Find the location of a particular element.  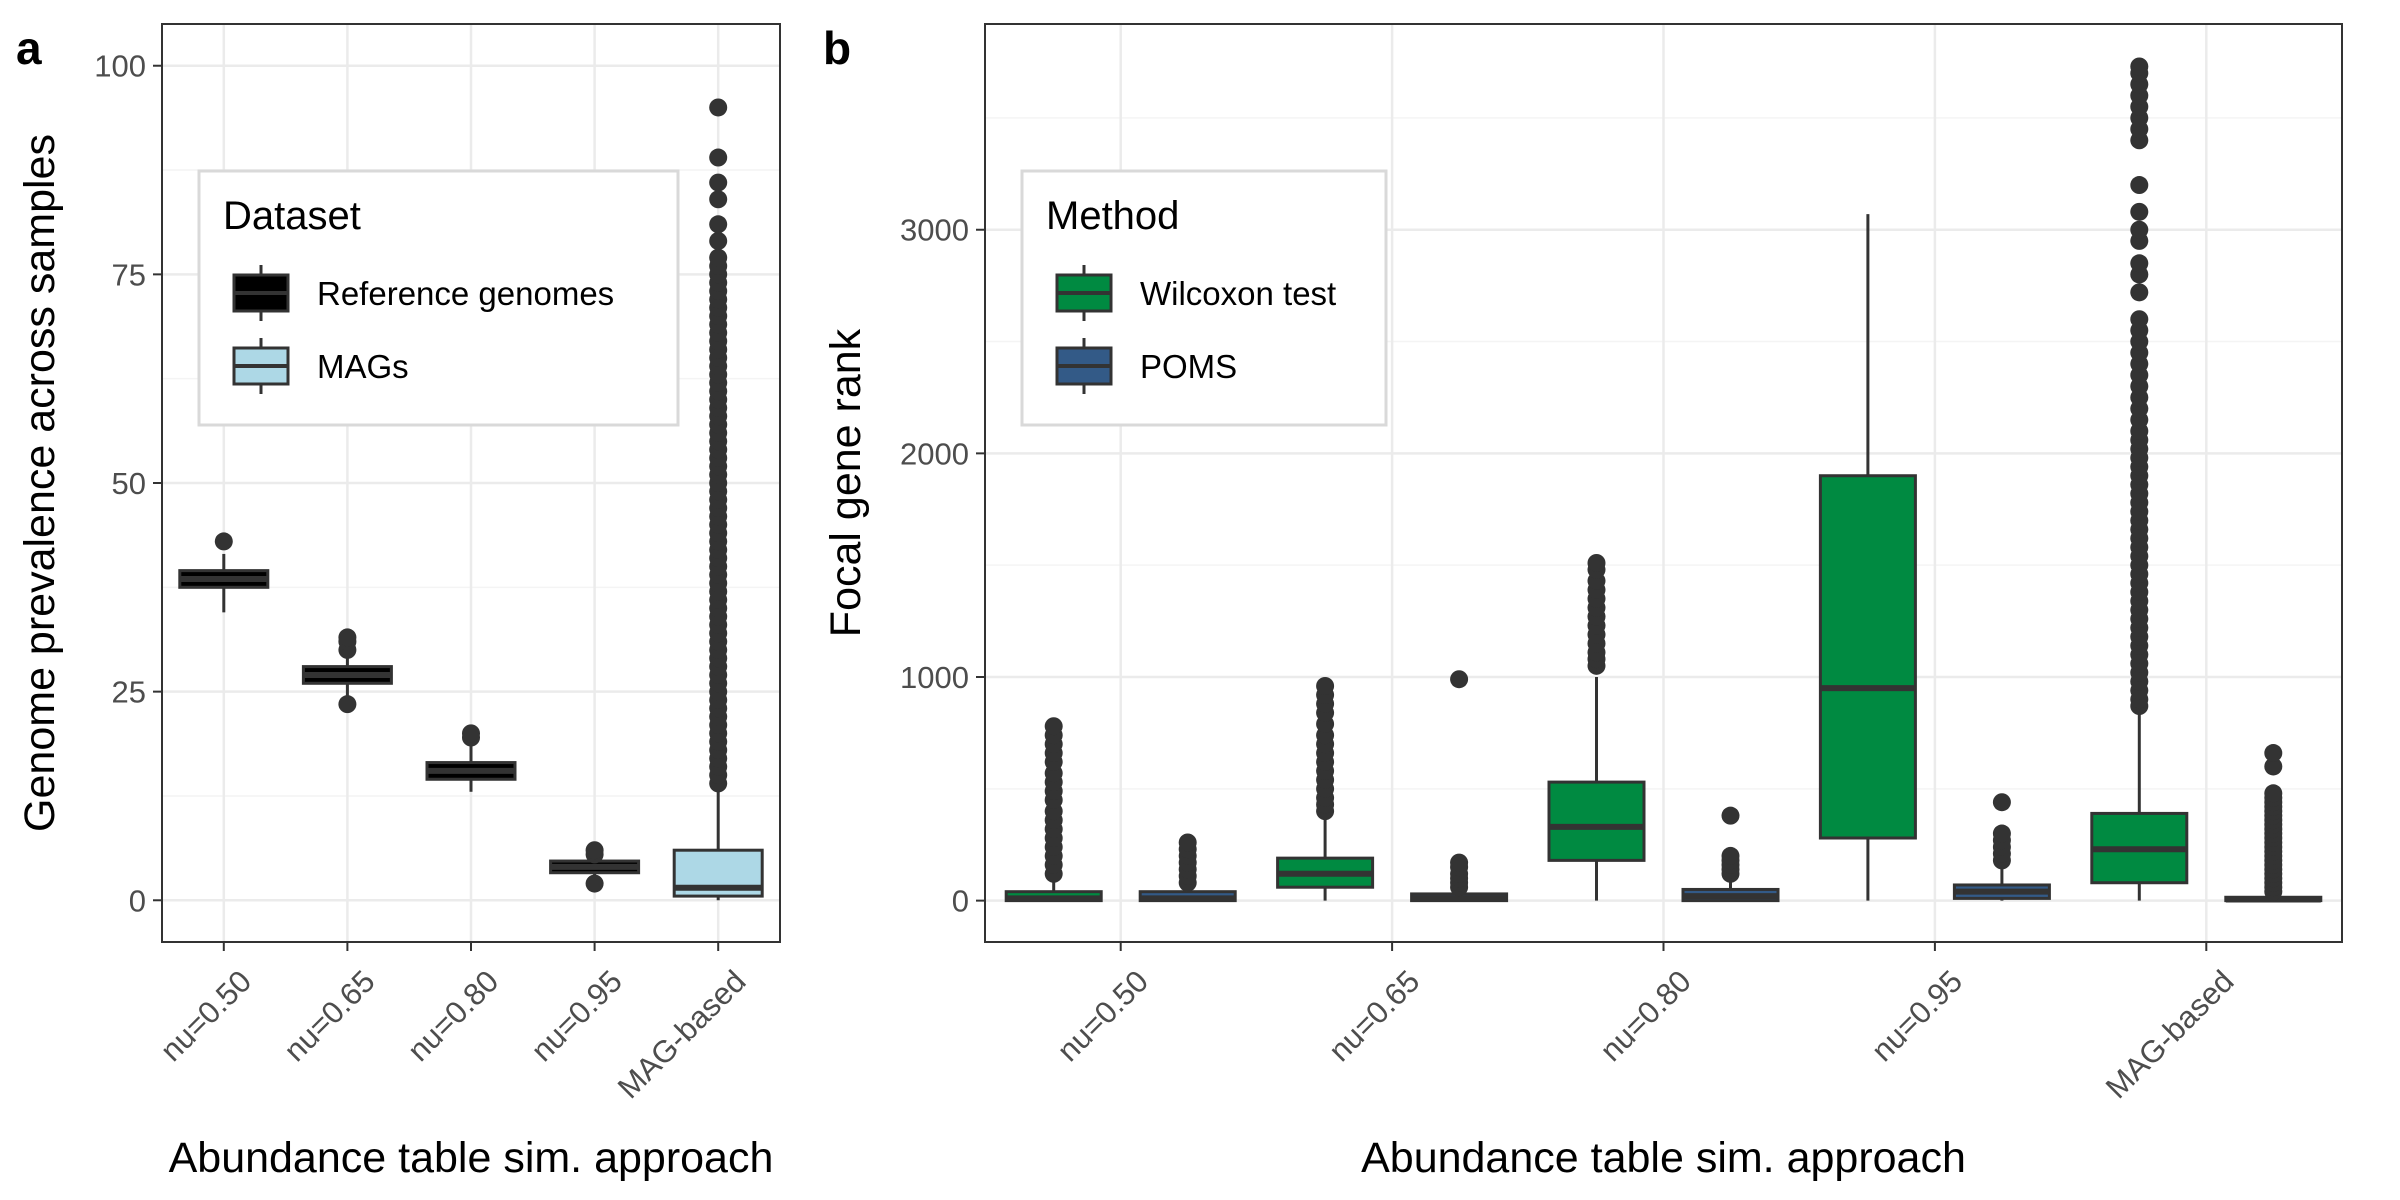

y-tick-label: 50 is located at coordinates (129, 483).